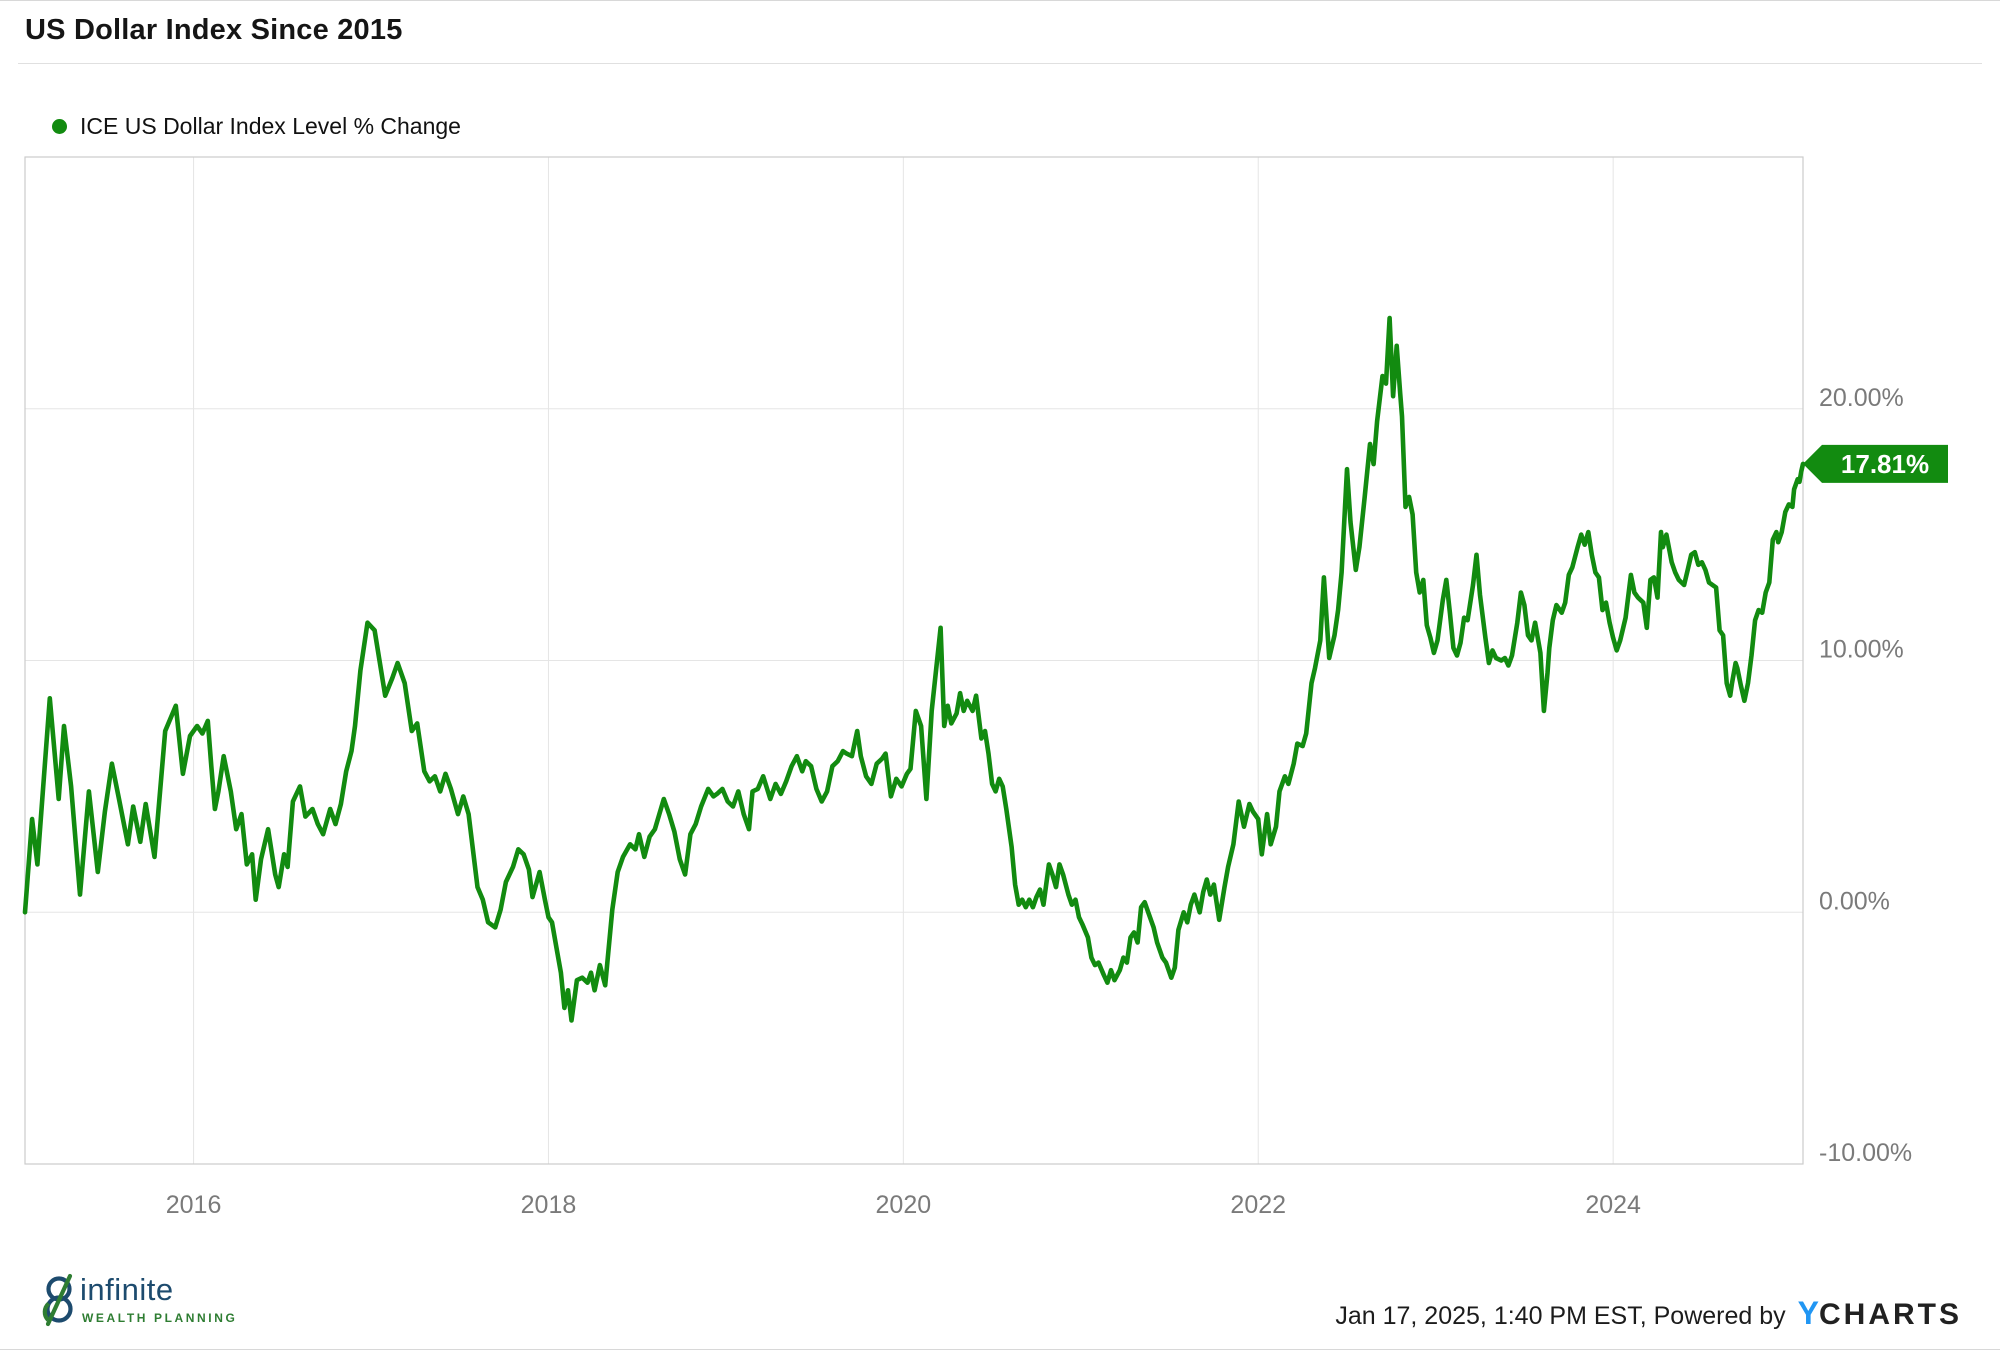 The height and width of the screenshot is (1350, 2000). I want to click on ycharts-logo: Y CHARTS, so click(1880, 1313).